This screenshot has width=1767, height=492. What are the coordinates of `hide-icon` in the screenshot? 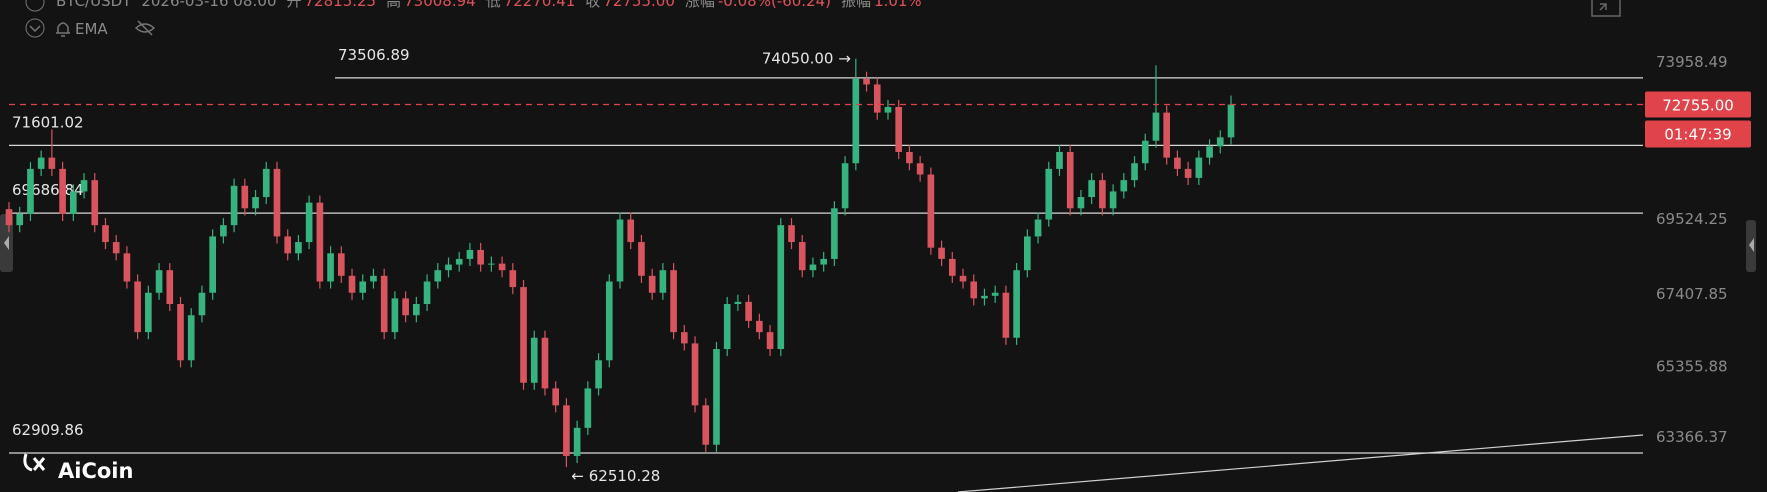 It's located at (145, 28).